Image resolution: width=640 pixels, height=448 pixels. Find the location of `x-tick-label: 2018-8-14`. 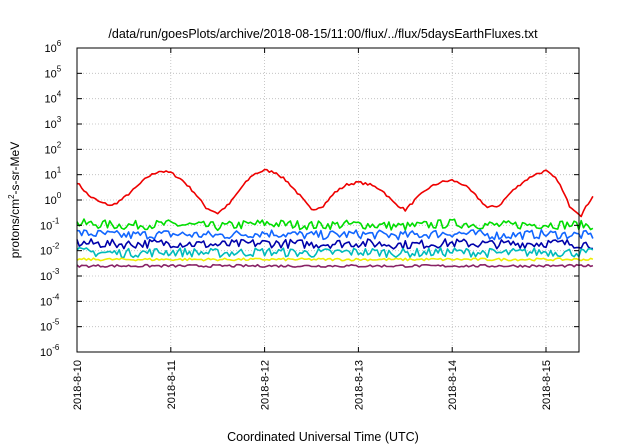

x-tick-label: 2018-8-14 is located at coordinates (453, 385).